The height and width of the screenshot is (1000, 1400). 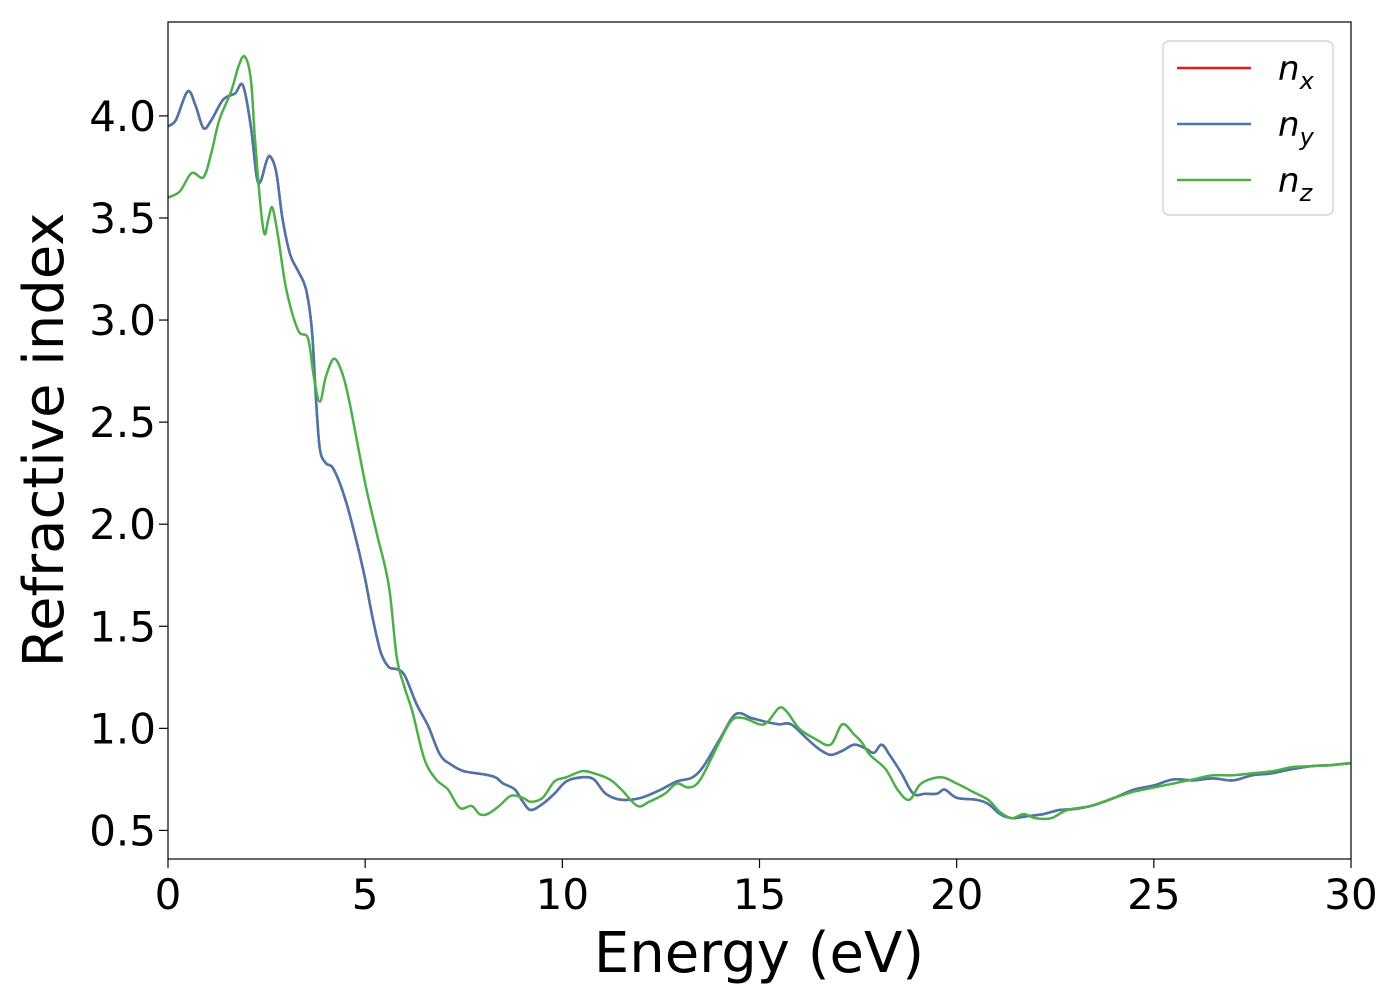 What do you see at coordinates (122, 830) in the screenshot?
I see `y-tick-label: 0.5` at bounding box center [122, 830].